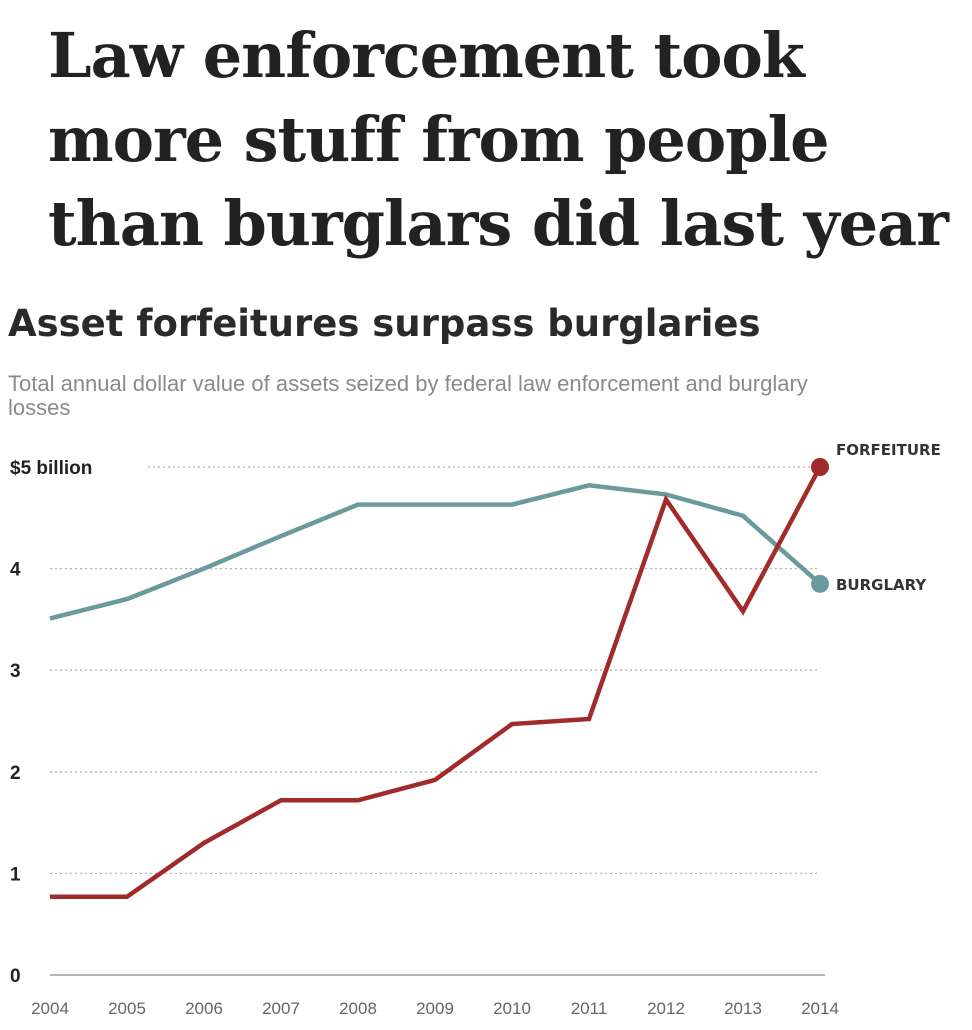 This screenshot has width=972, height=1030. What do you see at coordinates (51, 468) in the screenshot?
I see `y-tick-label: $5 billion` at bounding box center [51, 468].